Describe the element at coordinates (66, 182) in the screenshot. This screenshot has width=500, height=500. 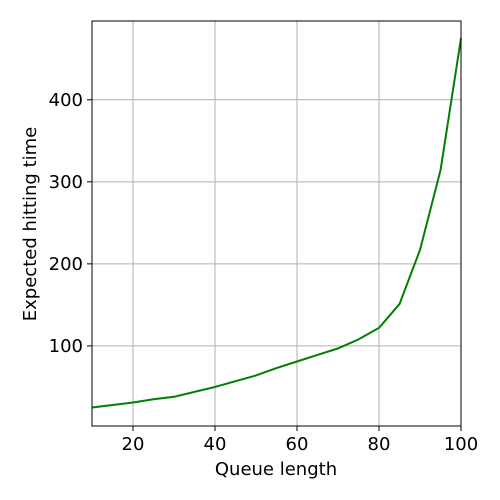
I see `y-tick-label: 300` at that location.